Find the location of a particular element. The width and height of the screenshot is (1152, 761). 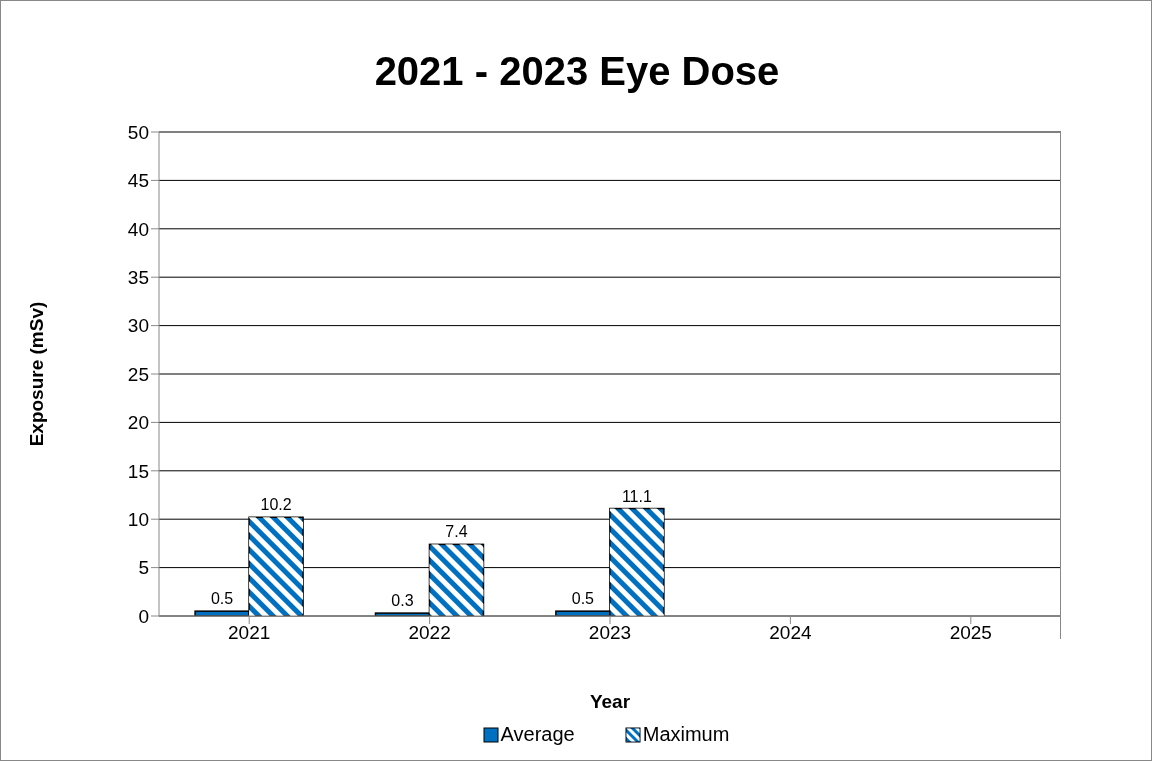

y-tick-label: 45 is located at coordinates (138, 181).